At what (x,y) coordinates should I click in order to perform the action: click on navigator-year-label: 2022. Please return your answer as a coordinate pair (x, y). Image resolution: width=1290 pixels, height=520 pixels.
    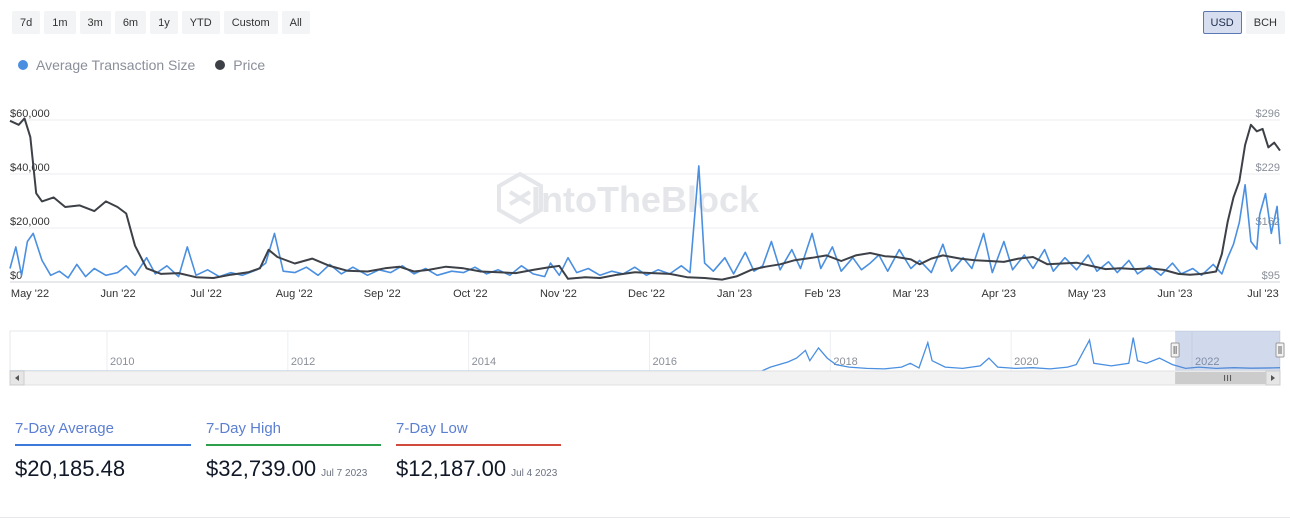
    Looking at the image, I should click on (1207, 362).